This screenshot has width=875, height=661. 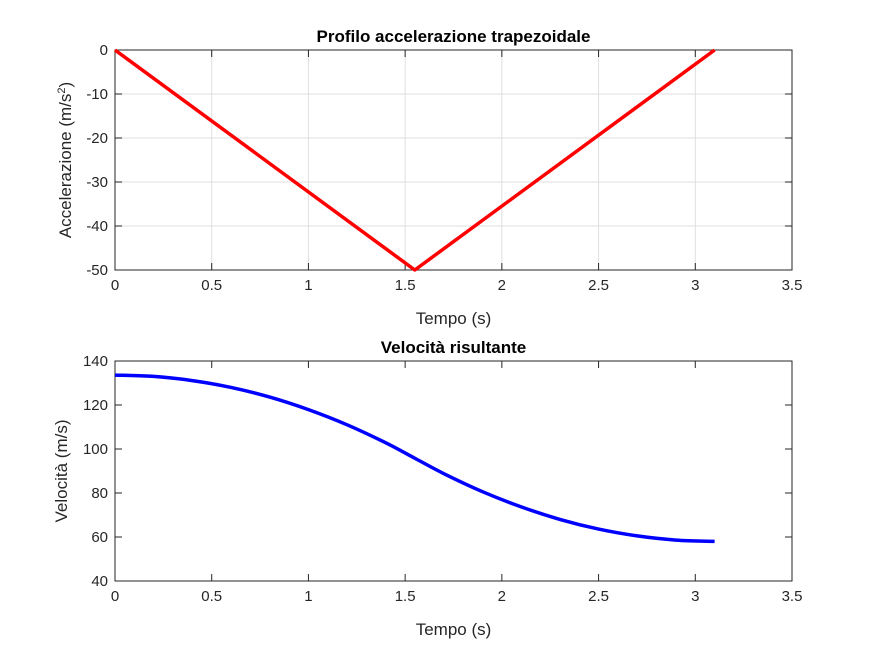 I want to click on y-tick-label: 140, so click(x=95, y=361).